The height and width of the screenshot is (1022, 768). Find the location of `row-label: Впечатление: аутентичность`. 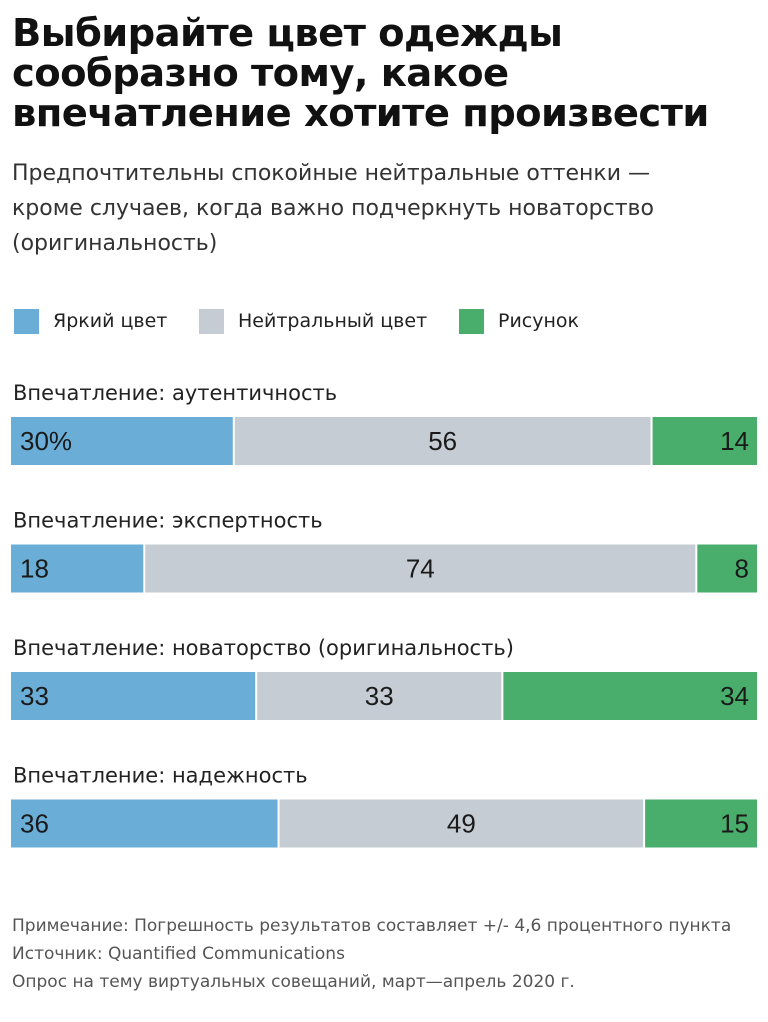

row-label: Впечатление: аутентичность is located at coordinates (175, 393).